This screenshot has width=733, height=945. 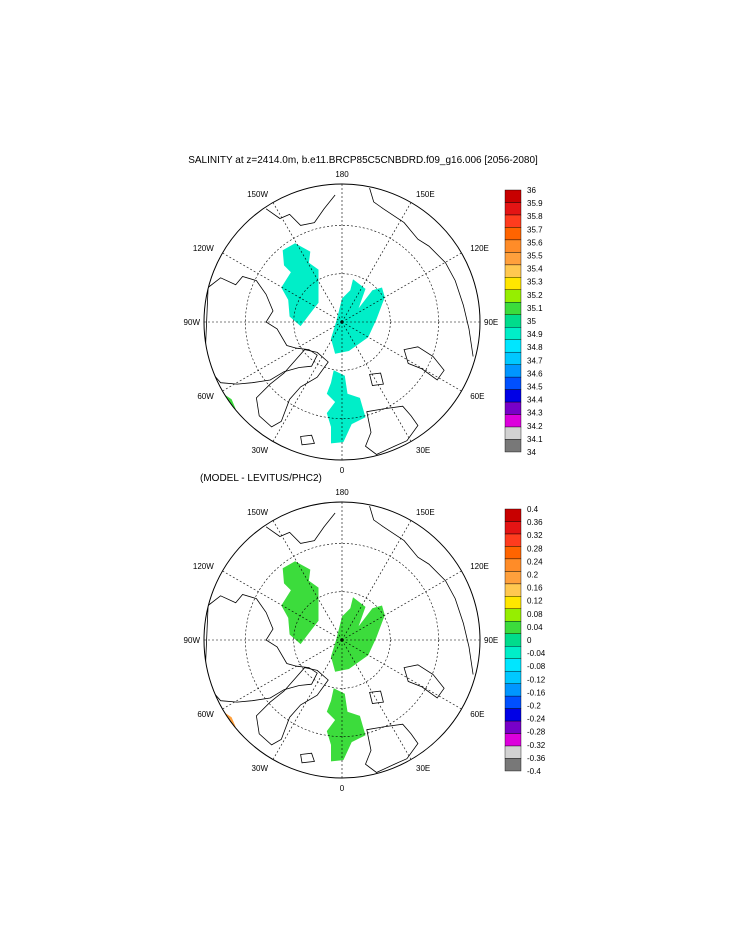 What do you see at coordinates (531, 321) in the screenshot?
I see `colorbar-label: 35` at bounding box center [531, 321].